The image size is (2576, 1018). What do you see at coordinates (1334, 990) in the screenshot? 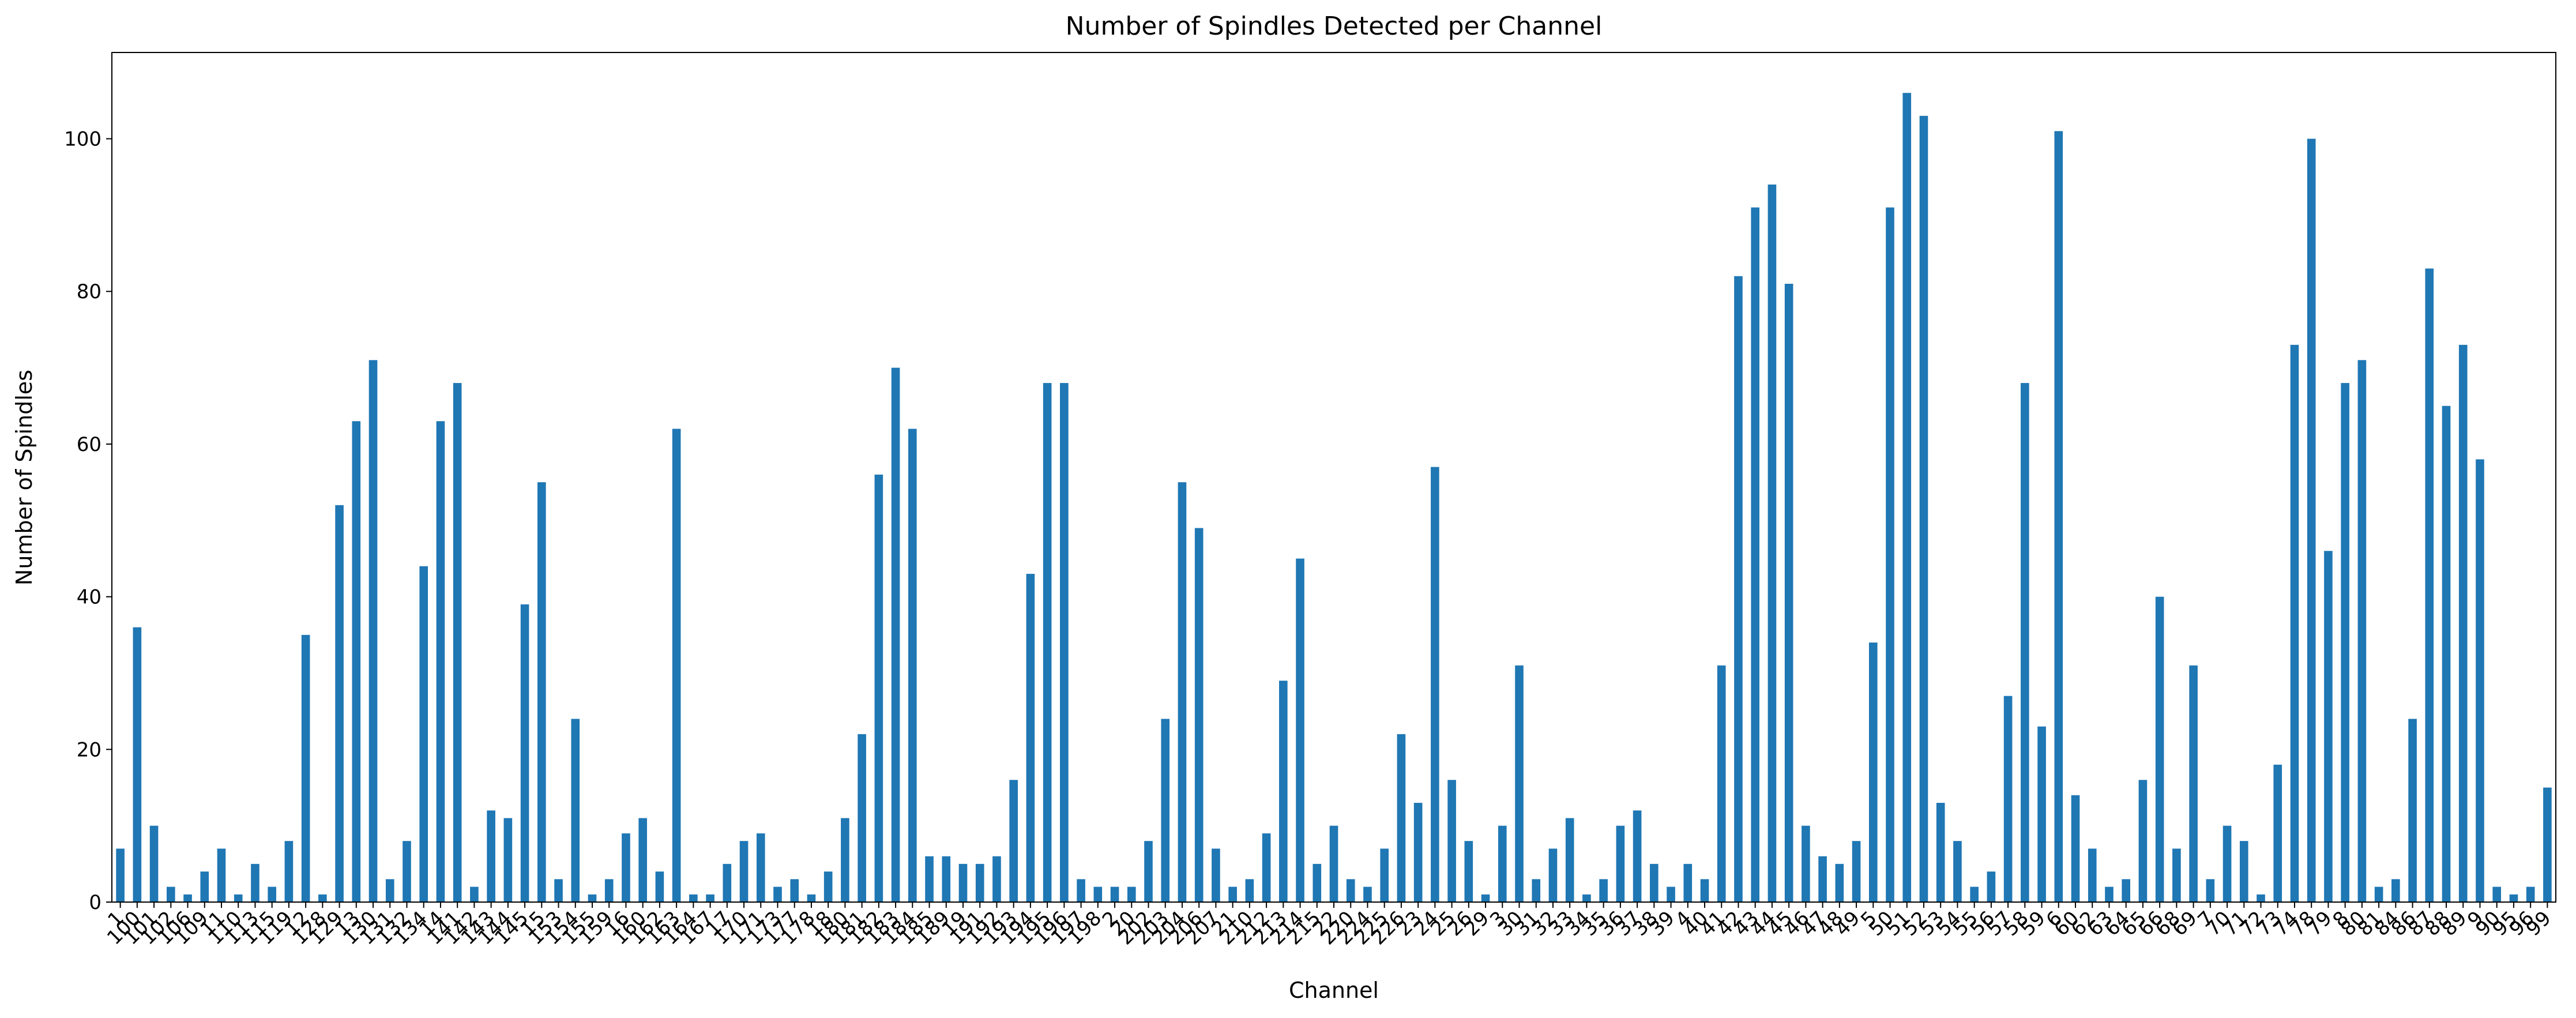
I see `x-axis-label: Channel` at bounding box center [1334, 990].